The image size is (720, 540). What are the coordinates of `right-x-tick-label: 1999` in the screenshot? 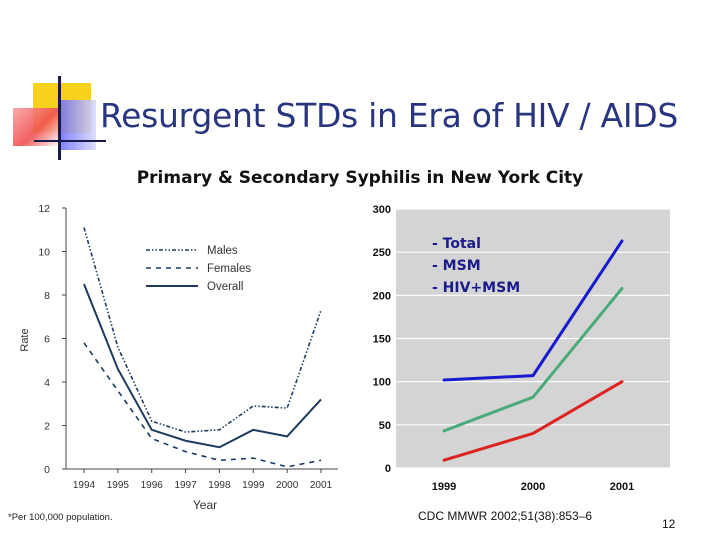 It's located at (444, 487).